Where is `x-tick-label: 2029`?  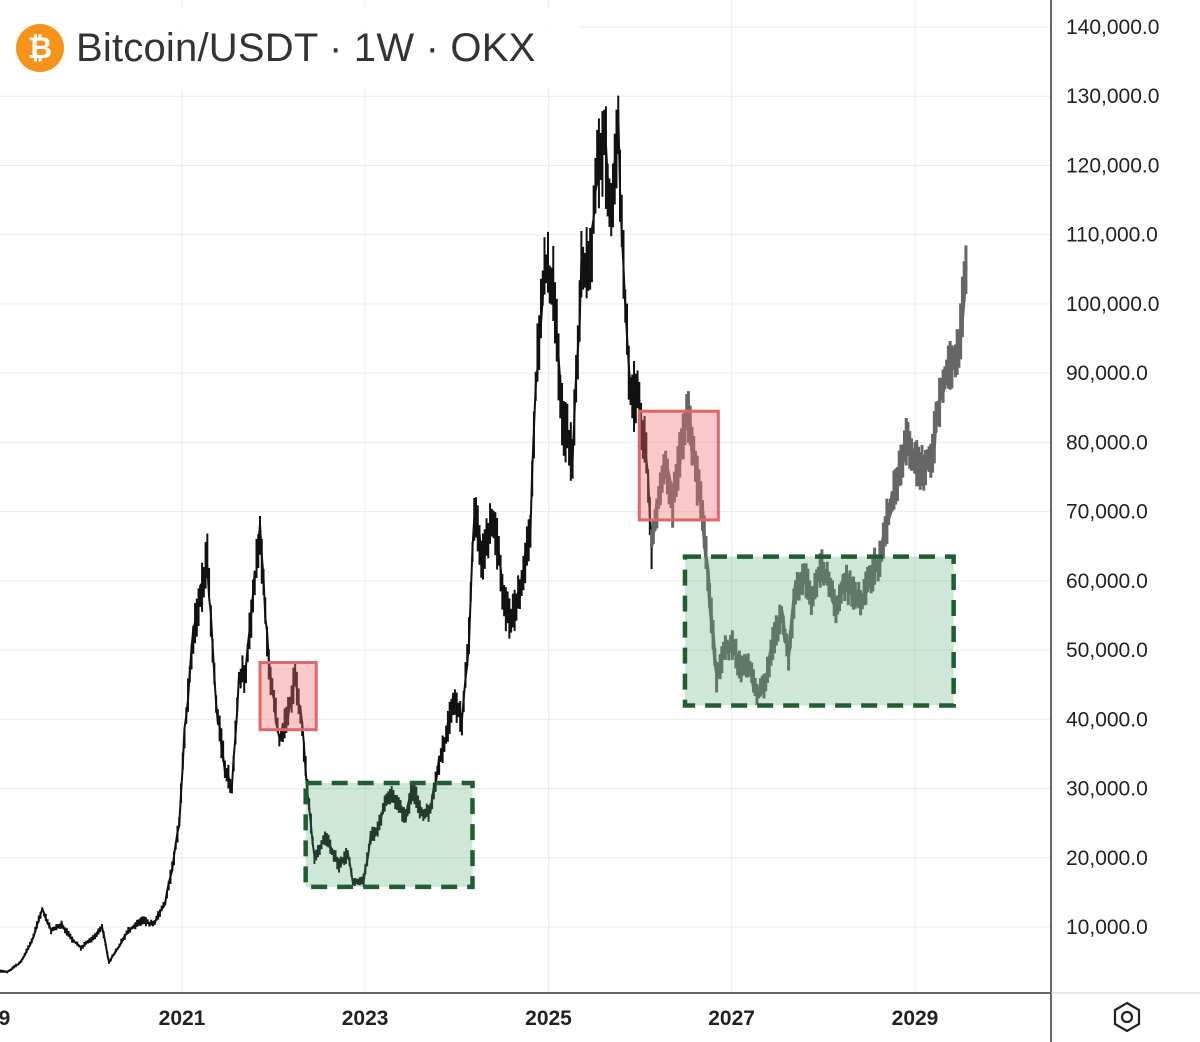
x-tick-label: 2029 is located at coordinates (915, 1018).